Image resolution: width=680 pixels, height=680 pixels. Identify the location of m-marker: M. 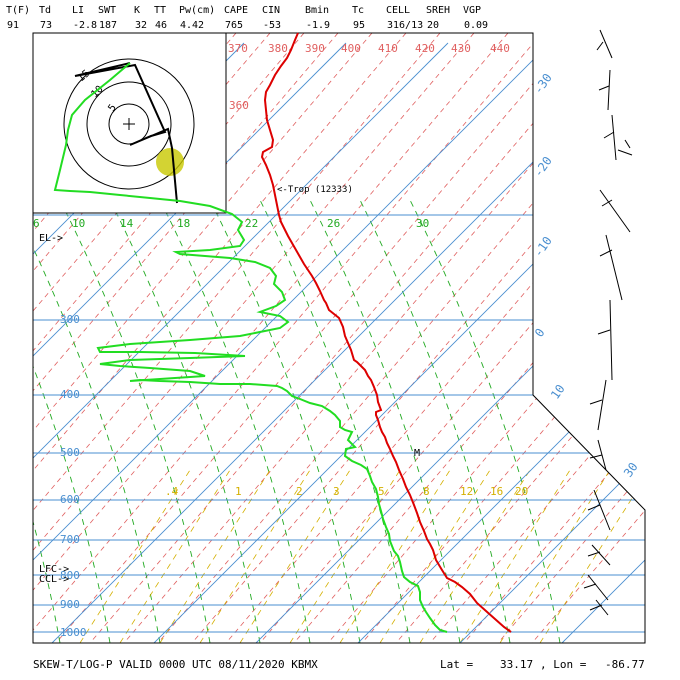
(417, 453).